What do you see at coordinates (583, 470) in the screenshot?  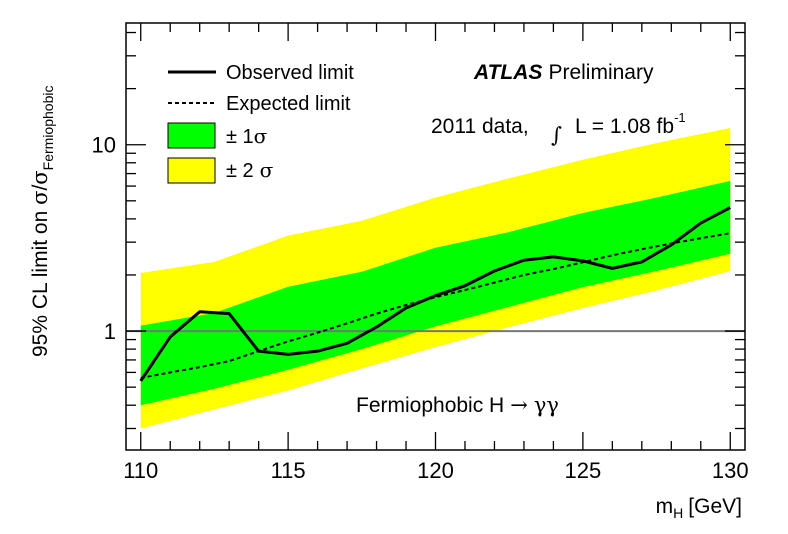 I see `x-tick-label: 125` at bounding box center [583, 470].